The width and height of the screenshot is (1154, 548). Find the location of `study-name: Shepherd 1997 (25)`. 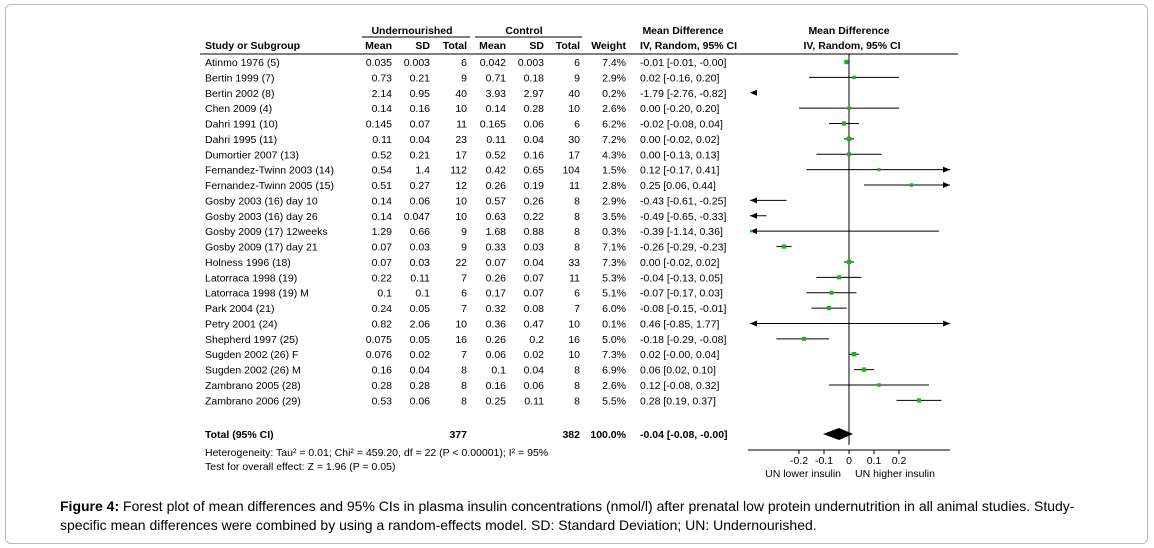

study-name: Shepherd 1997 (25) is located at coordinates (251, 340).